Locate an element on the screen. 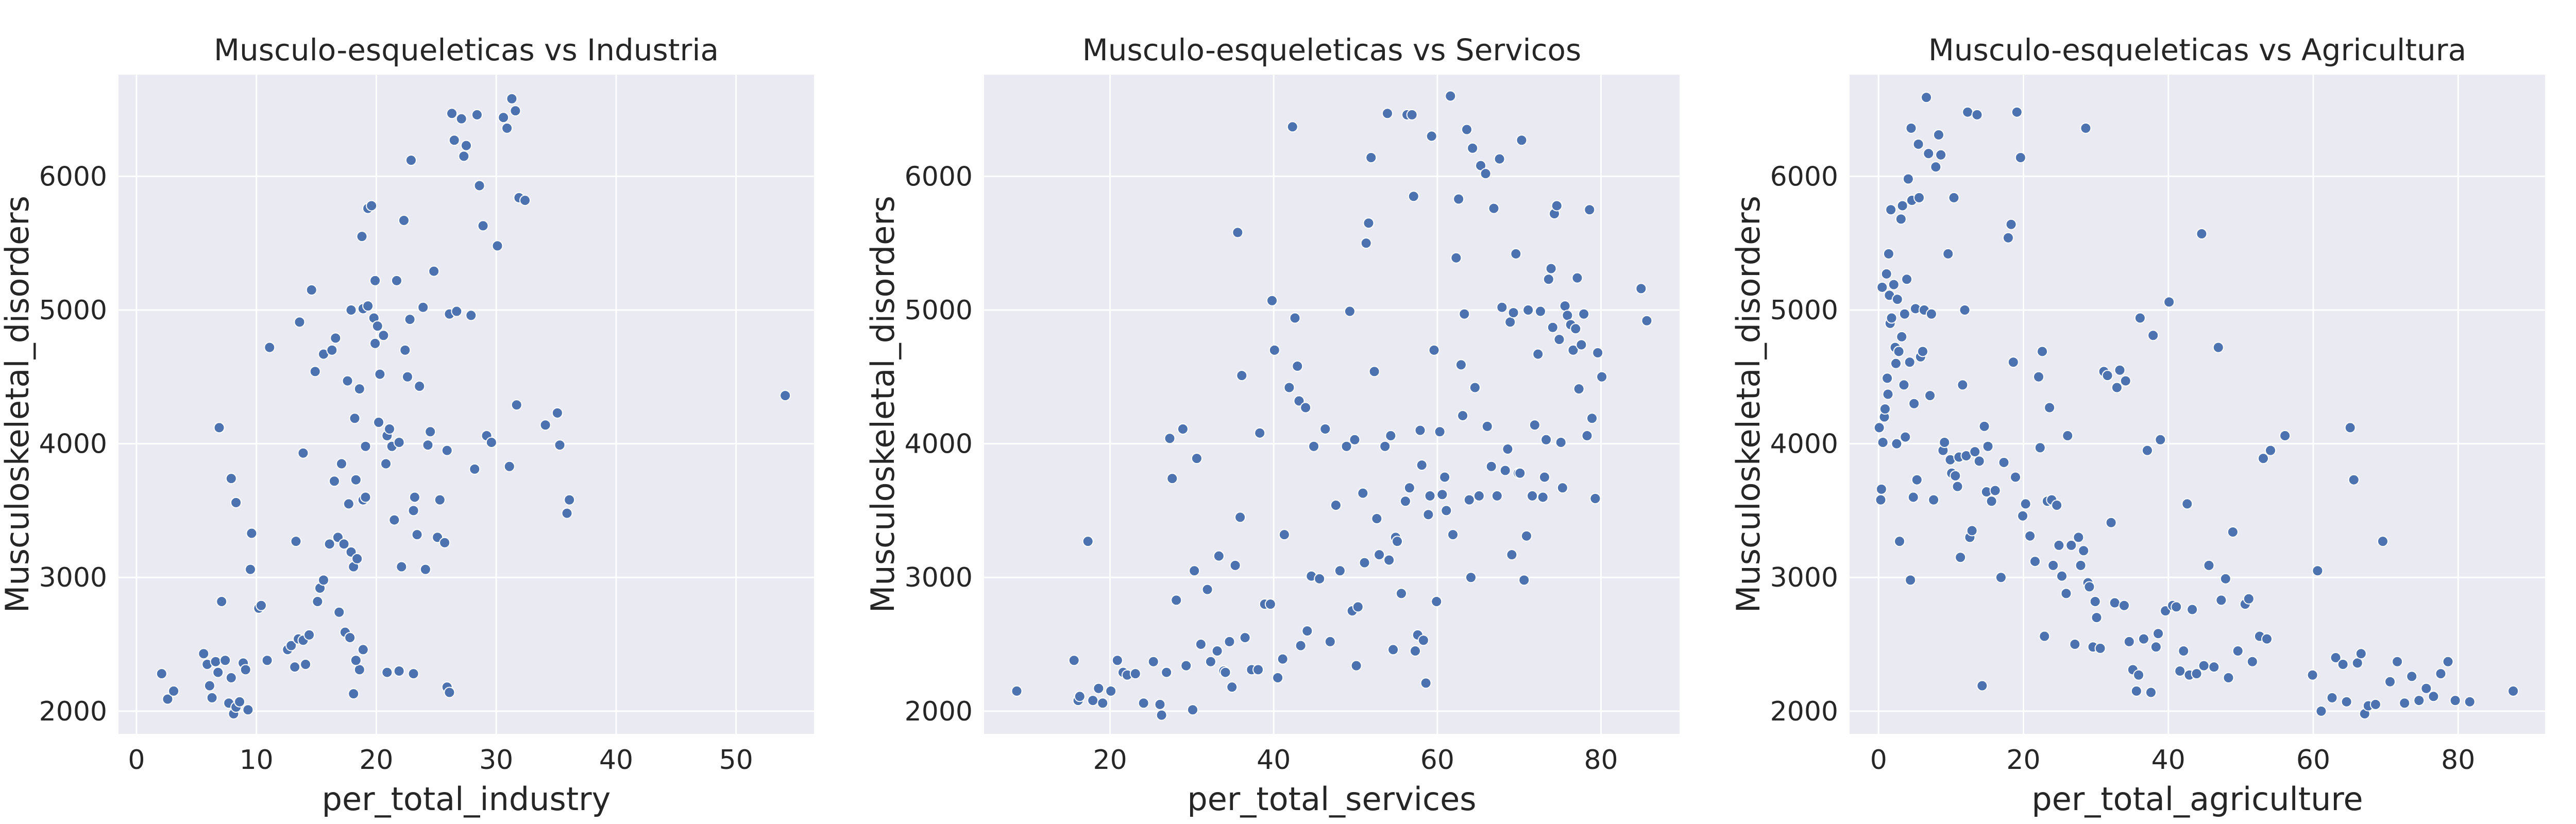 The width and height of the screenshot is (2576, 824). x-tick-label: 10 is located at coordinates (257, 760).